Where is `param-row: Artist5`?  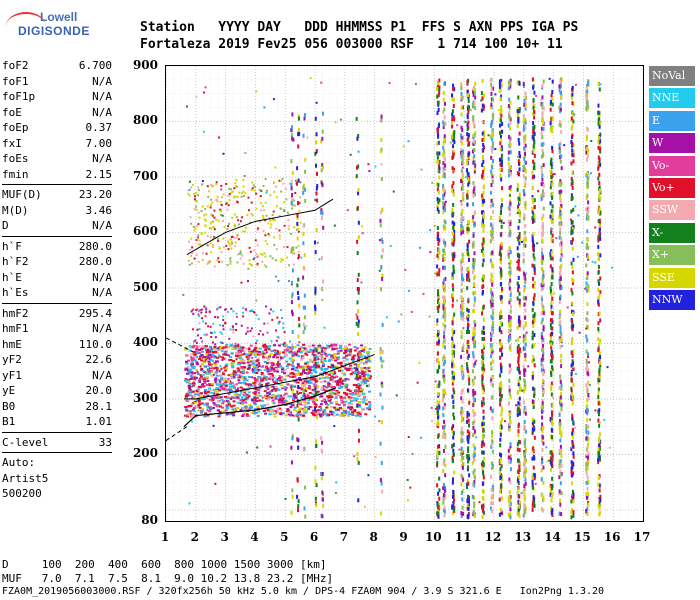
param-row: Artist5 is located at coordinates (57, 479).